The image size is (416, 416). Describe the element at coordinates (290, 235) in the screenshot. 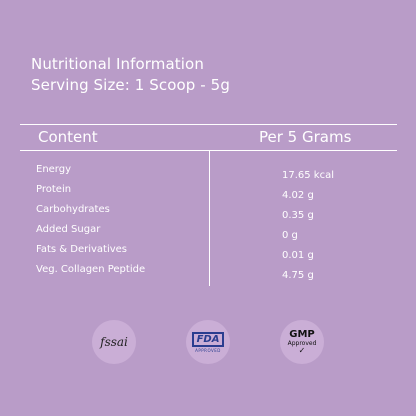

I see `row-added-sugar-value: 0 g` at that location.